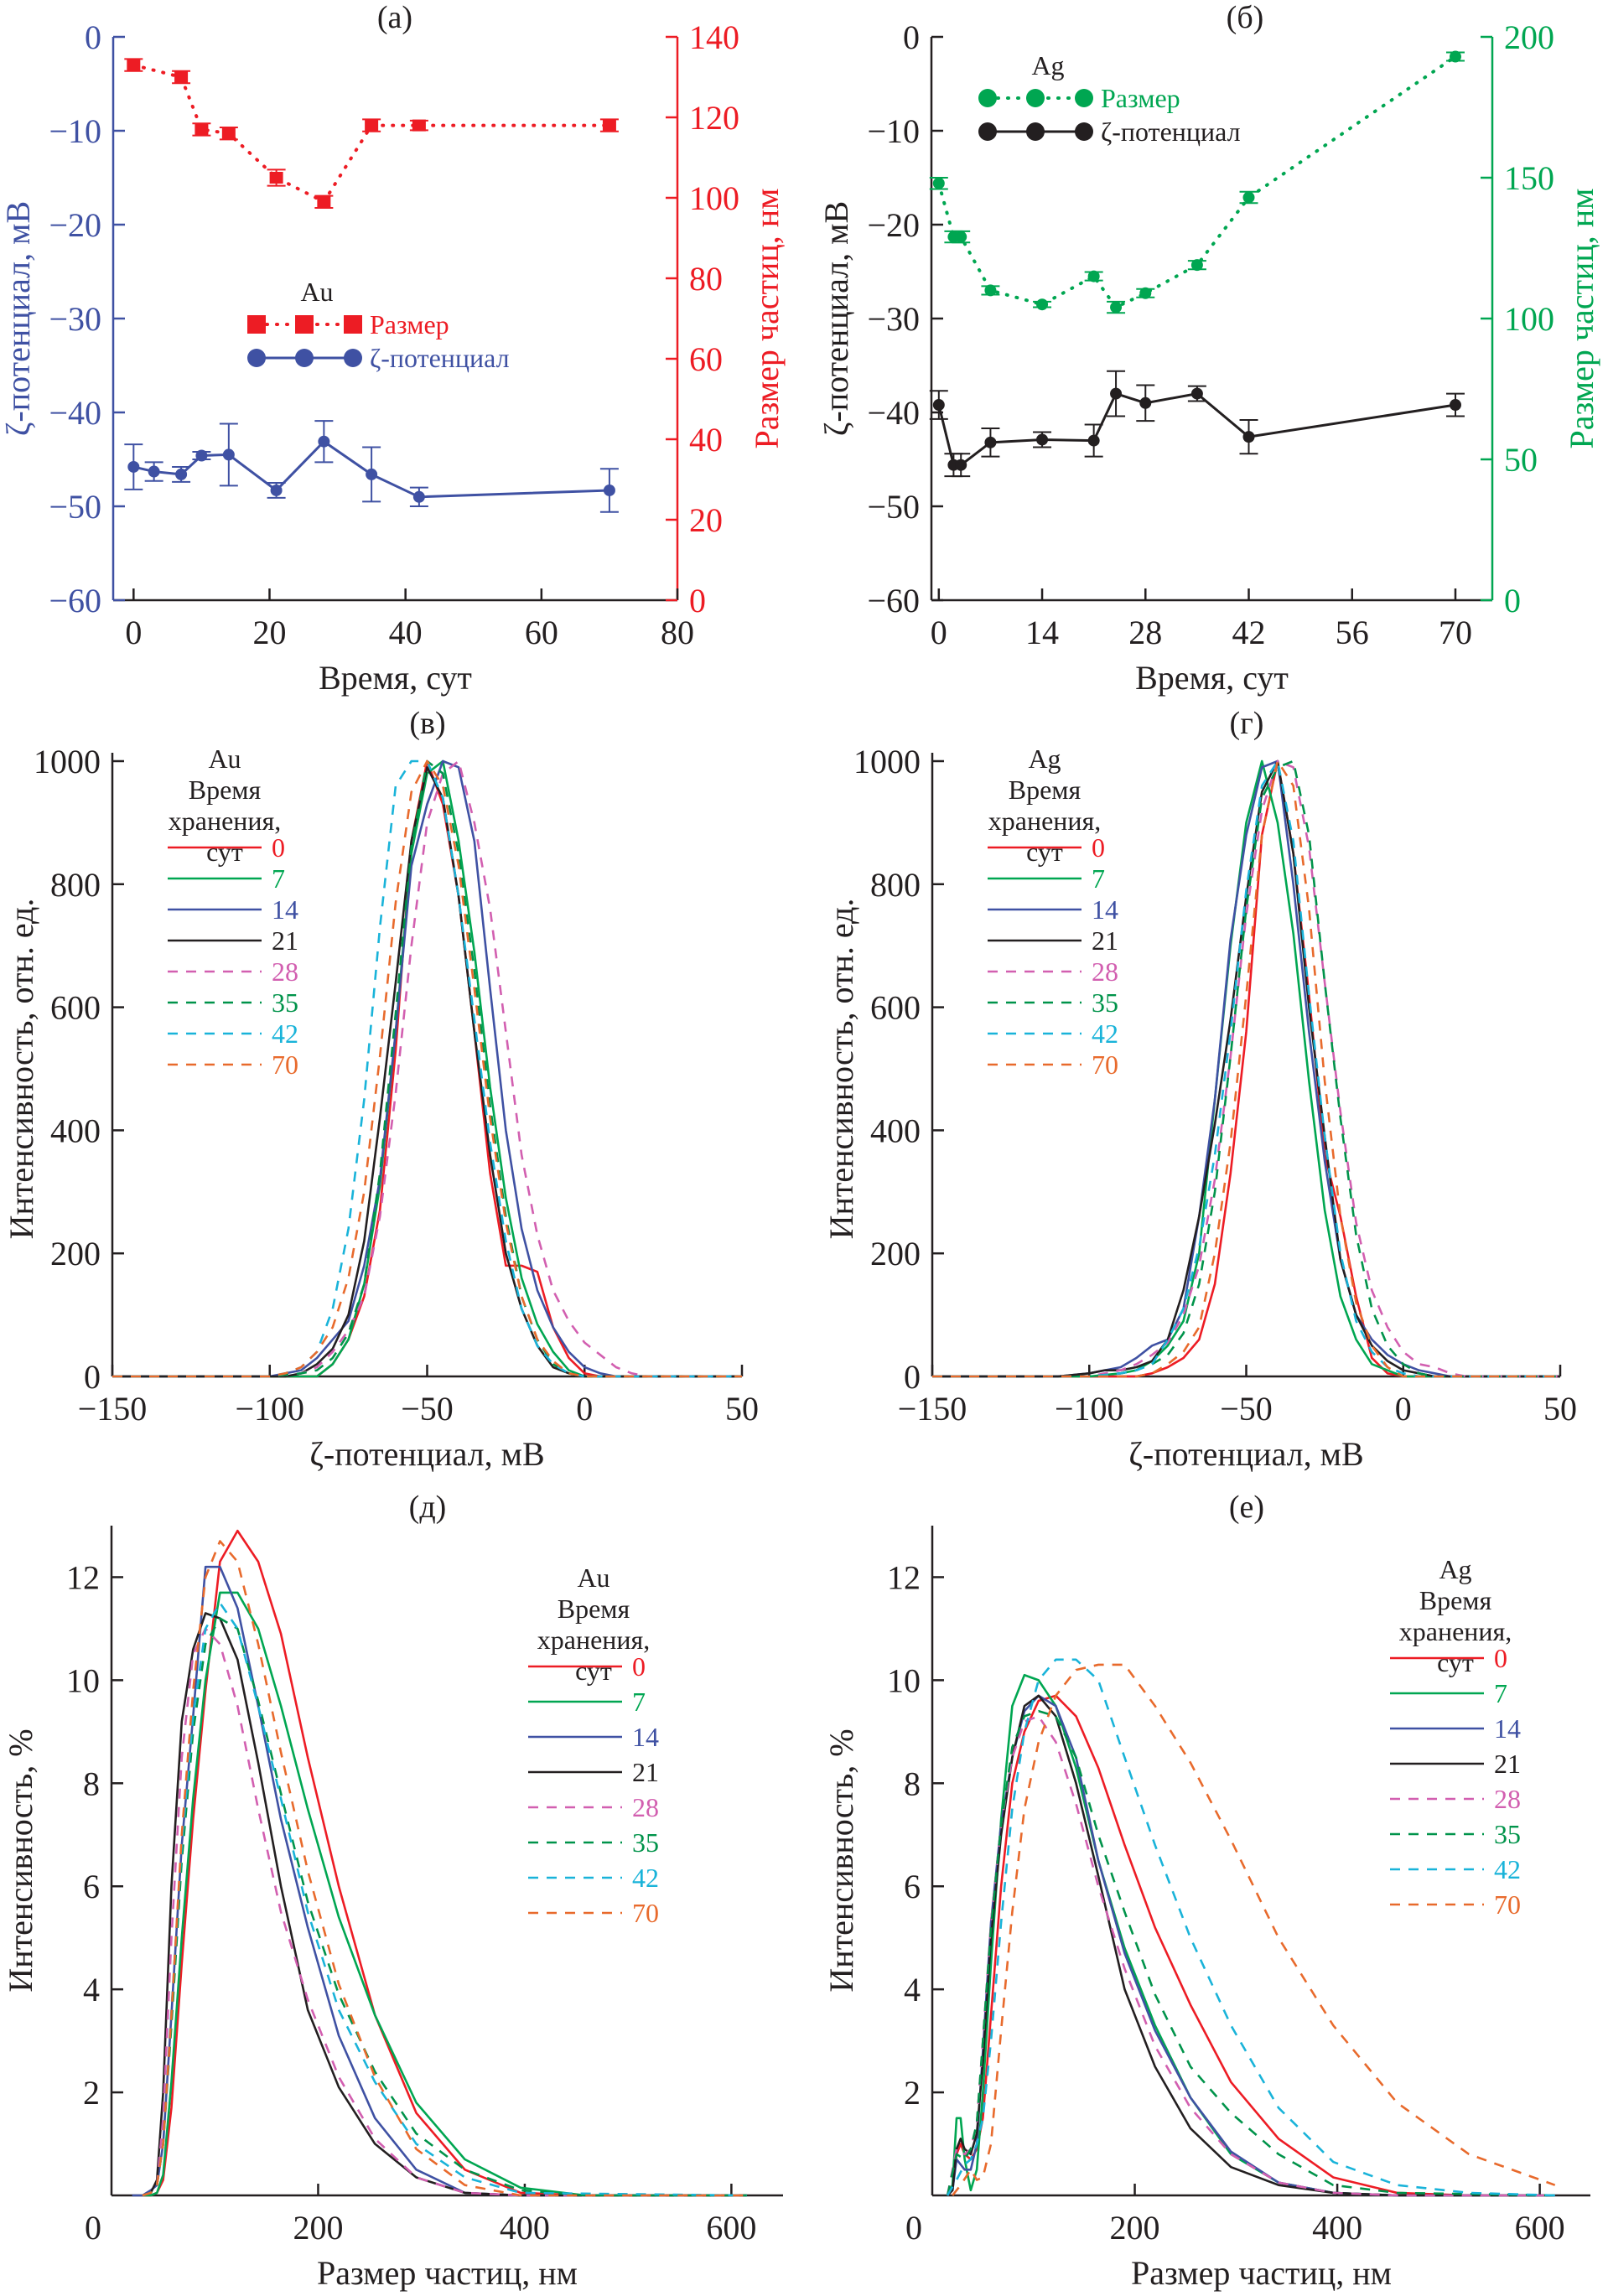 Image resolution: width=1608 pixels, height=2296 pixels. What do you see at coordinates (939, 632) in the screenshot?
I see `x-tick-label: 0` at bounding box center [939, 632].